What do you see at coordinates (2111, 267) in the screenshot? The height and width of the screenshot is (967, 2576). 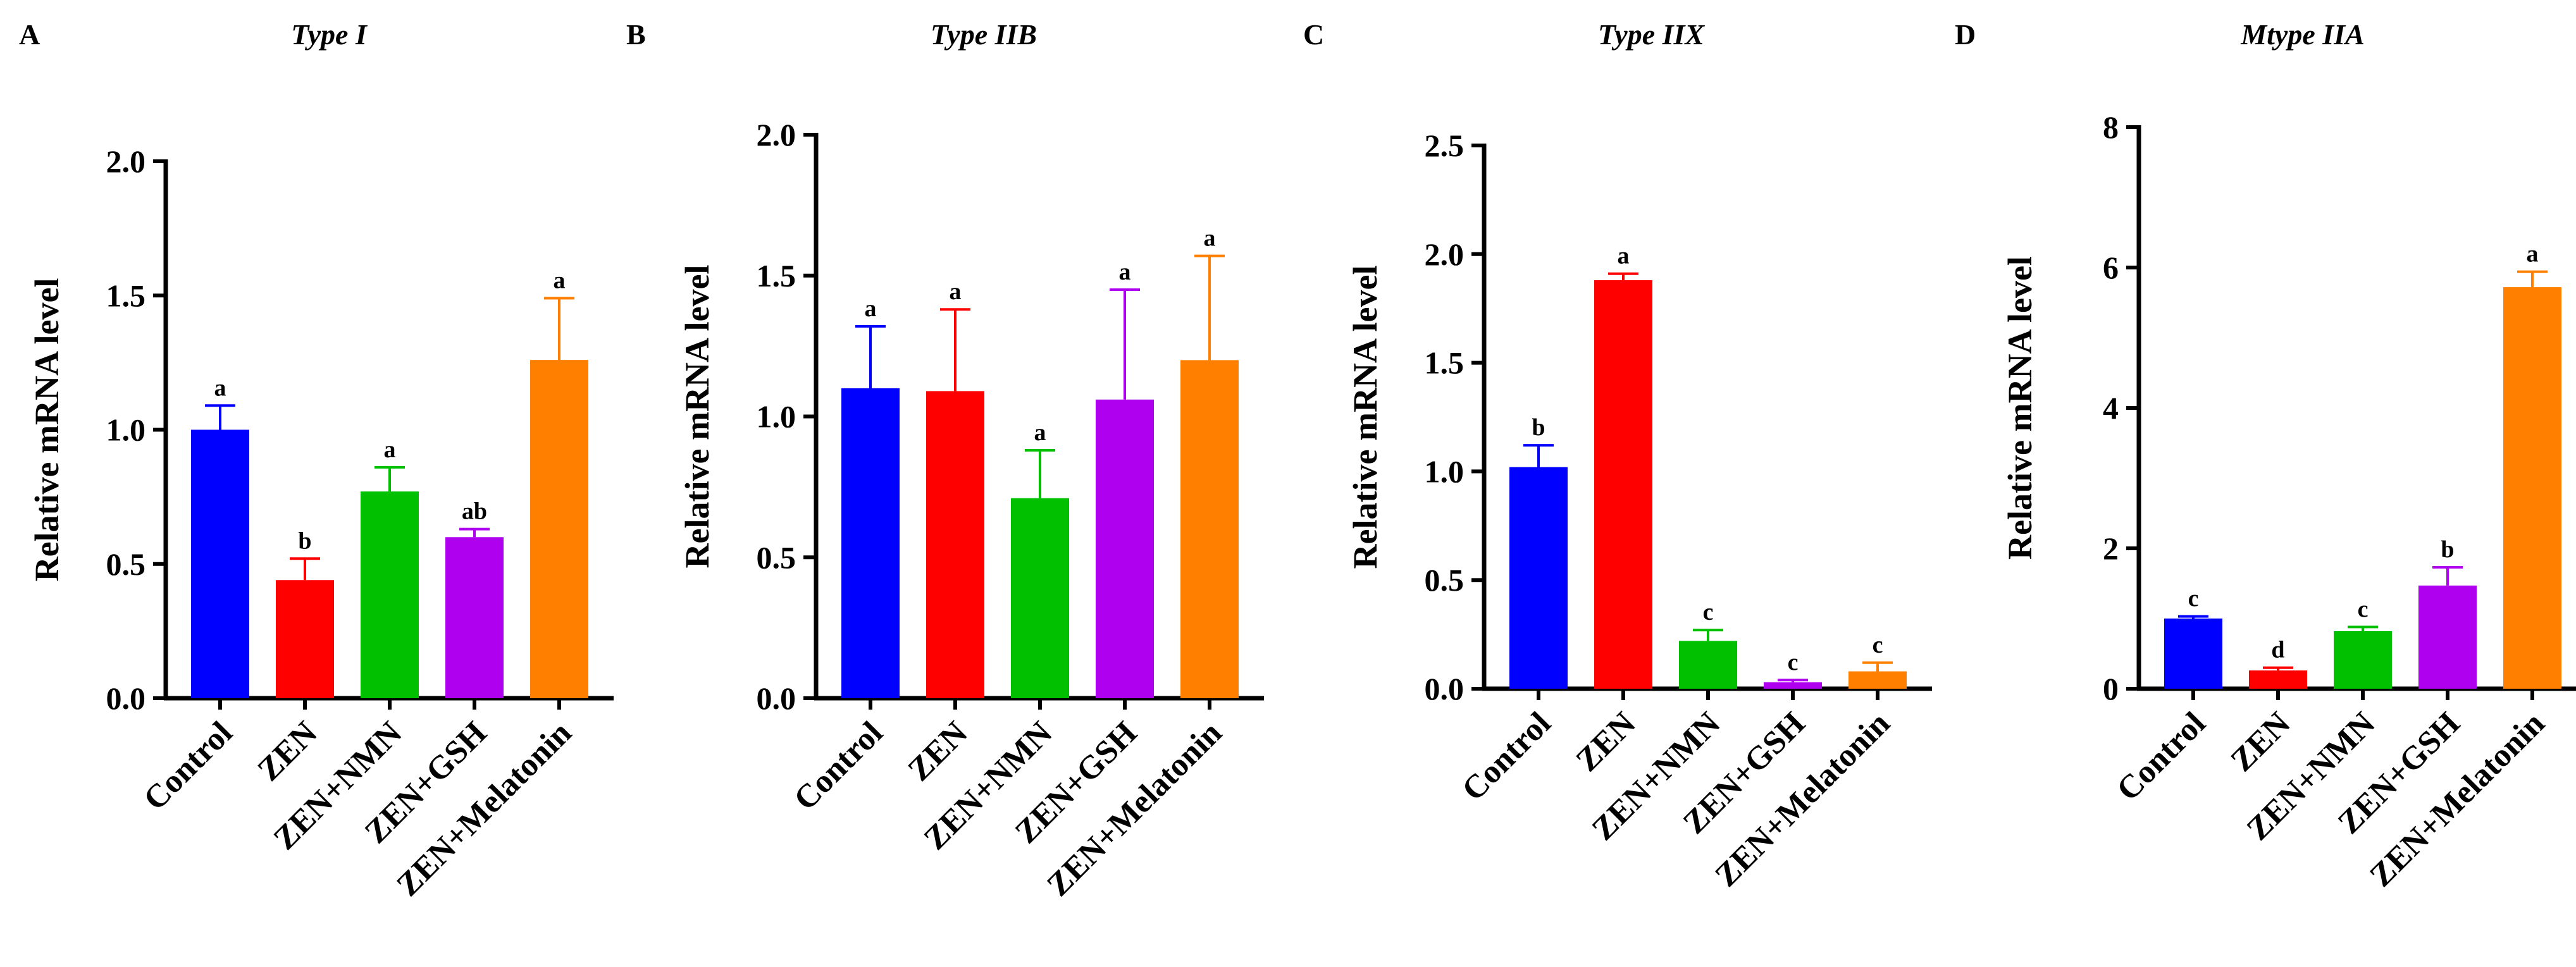 I see `y-tick-label: 6` at bounding box center [2111, 267].